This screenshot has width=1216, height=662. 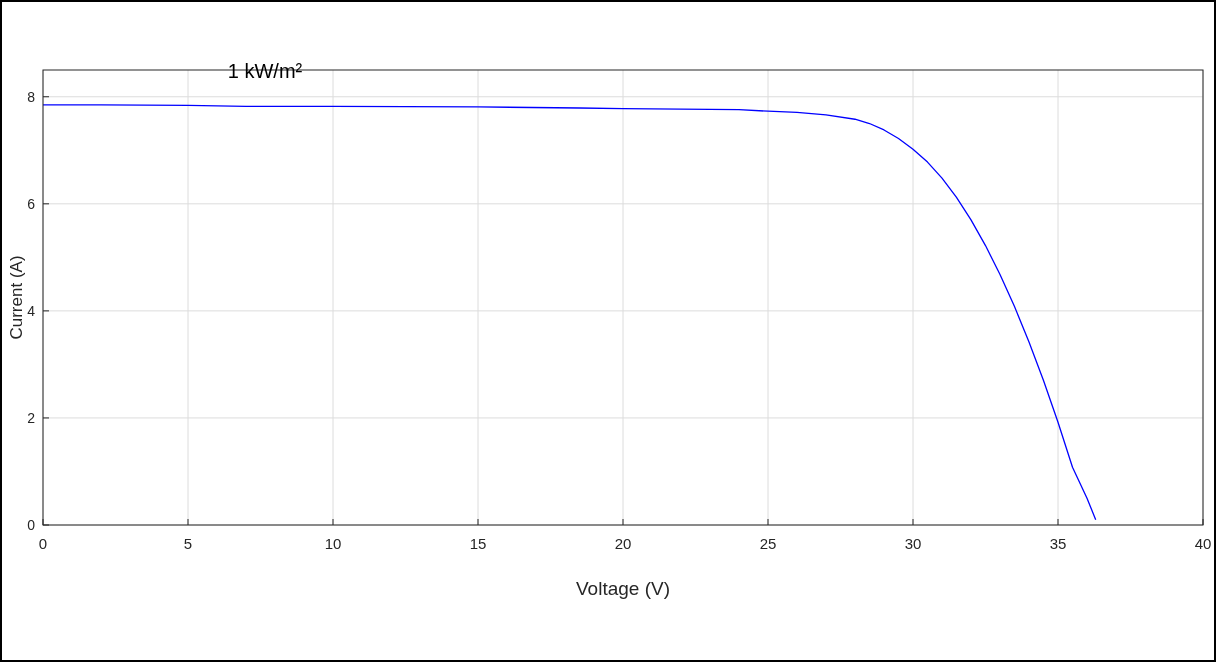 What do you see at coordinates (913, 543) in the screenshot?
I see `x-tick-label: 30` at bounding box center [913, 543].